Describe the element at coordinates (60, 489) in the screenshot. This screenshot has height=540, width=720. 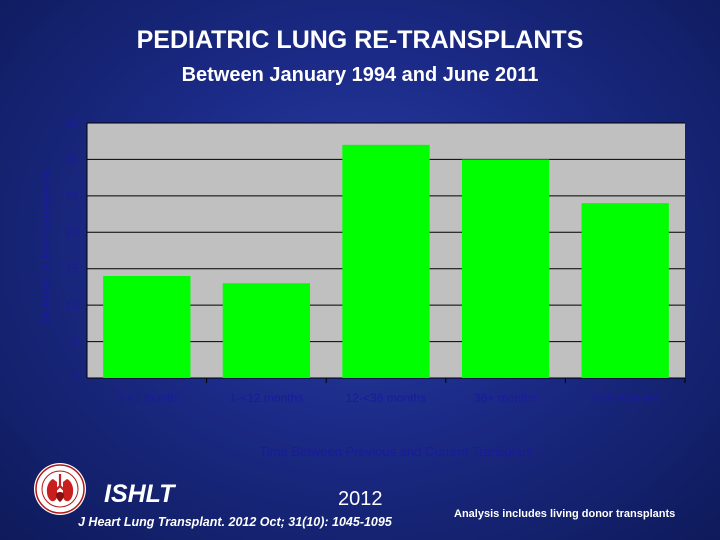
I see `ishlt-logo-icon` at that location.